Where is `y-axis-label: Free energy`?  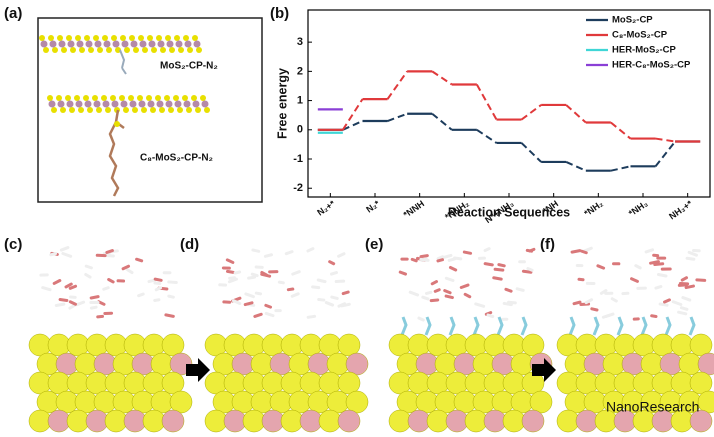
y-axis-label: Free energy is located at coordinates (282, 103).